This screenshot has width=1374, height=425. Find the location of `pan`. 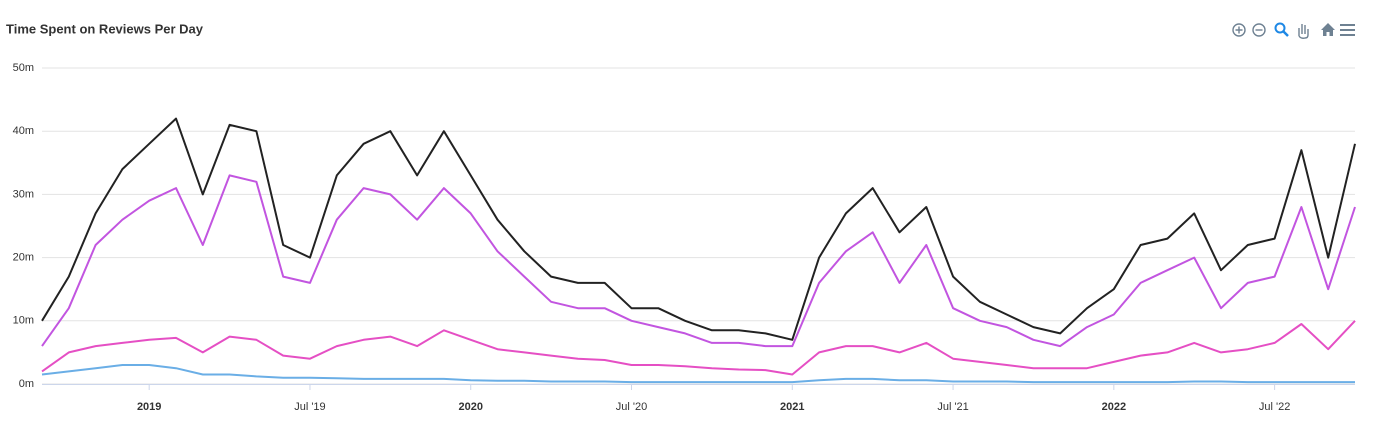

pan is located at coordinates (1303, 31).